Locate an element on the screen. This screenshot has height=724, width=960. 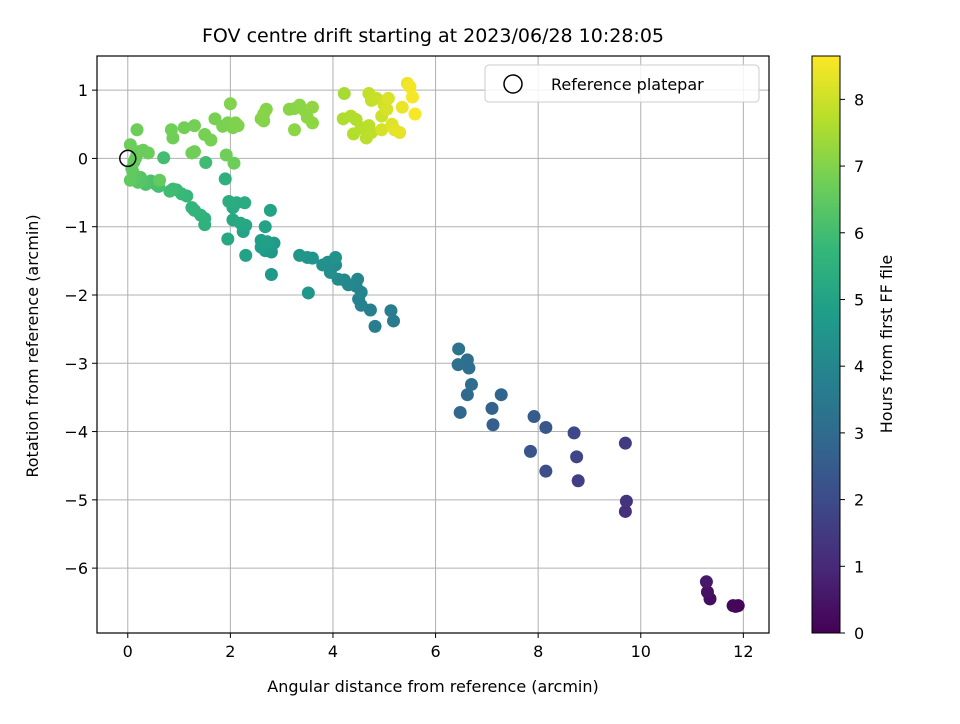
x-axis-label: Angular distance from reference (arcmin) is located at coordinates (432, 686).